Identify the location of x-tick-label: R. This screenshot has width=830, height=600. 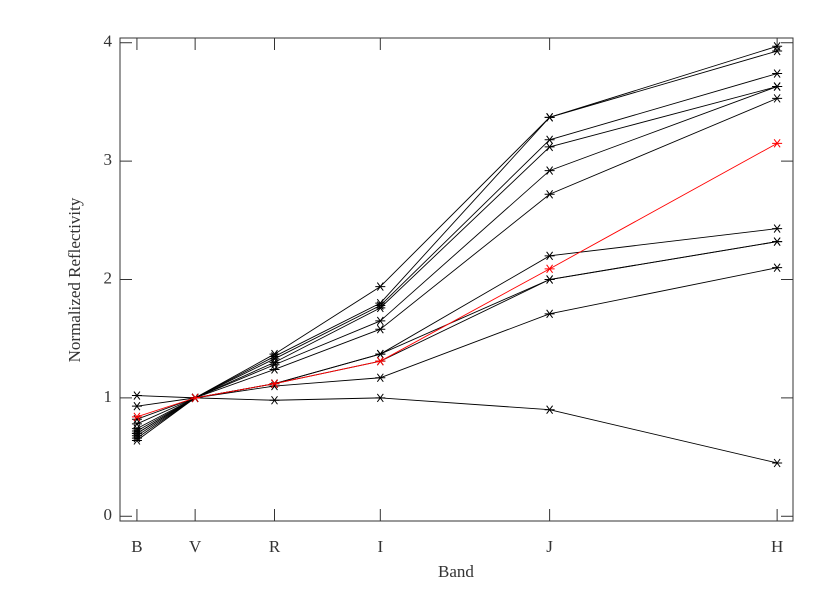
(275, 546).